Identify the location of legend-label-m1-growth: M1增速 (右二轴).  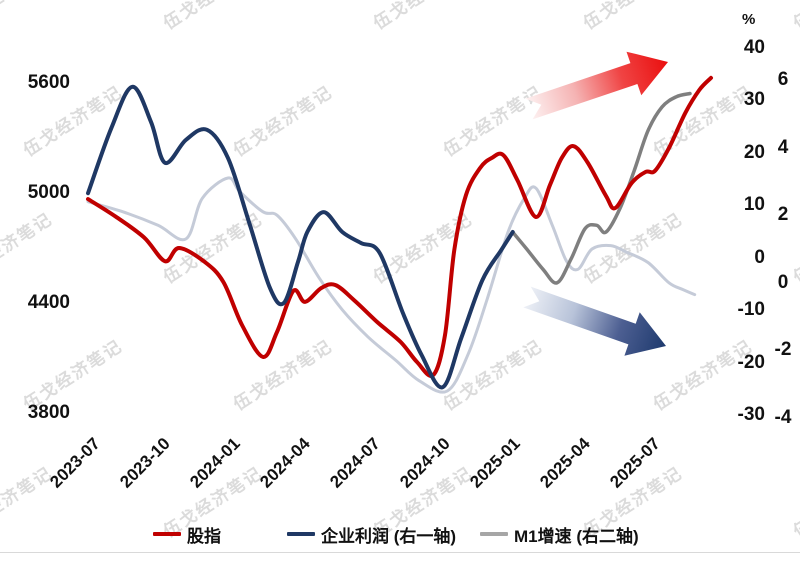
(576, 536).